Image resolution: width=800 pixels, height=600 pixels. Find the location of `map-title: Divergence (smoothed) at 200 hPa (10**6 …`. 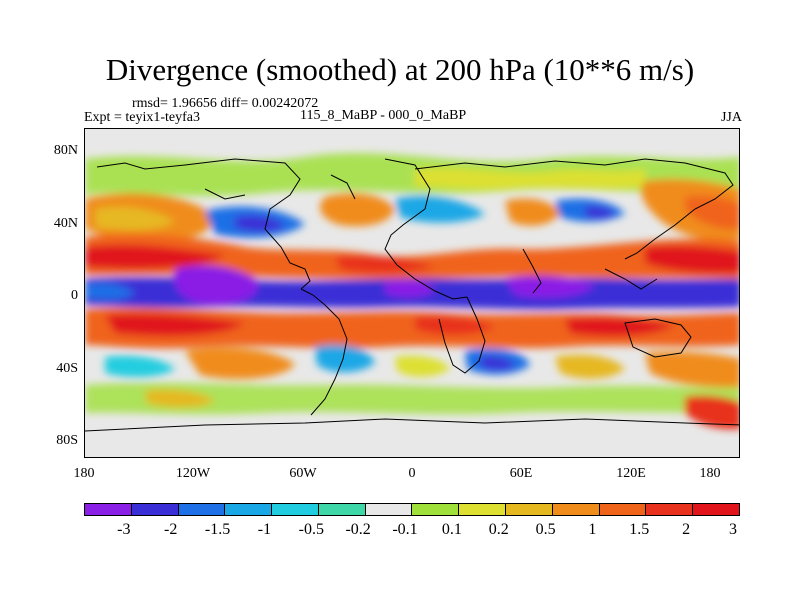

map-title: Divergence (smoothed) at 200 hPa (10**6 … is located at coordinates (400, 69).